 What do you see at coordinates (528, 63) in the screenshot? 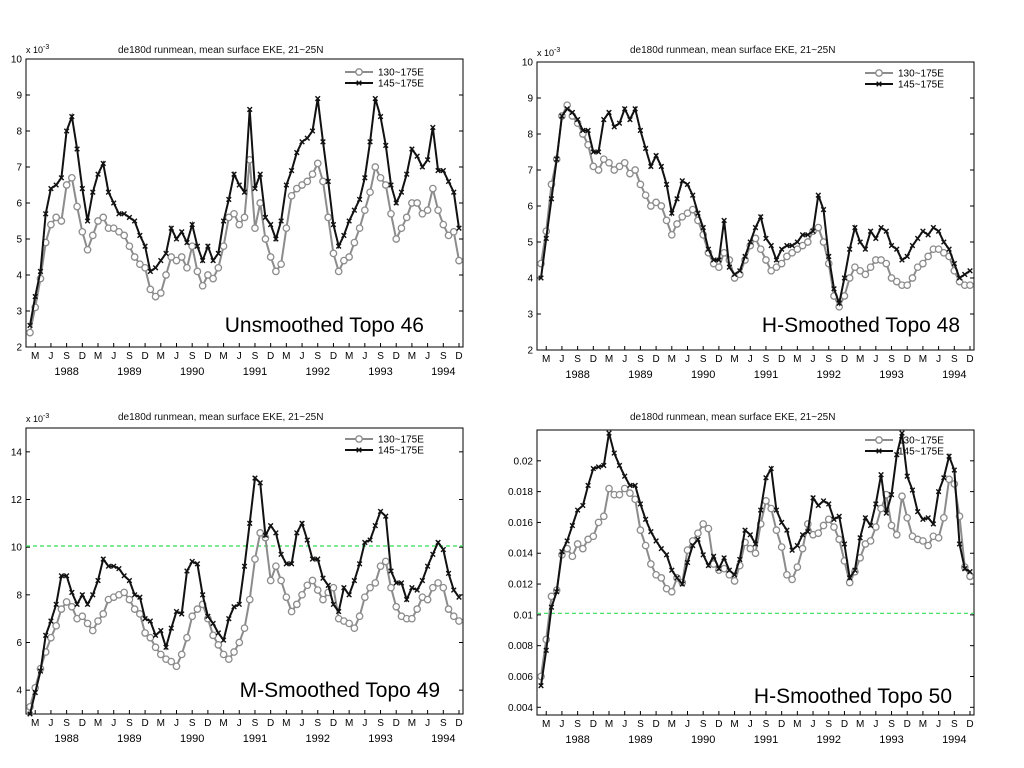
I see `y-tick-label: 10` at bounding box center [528, 63].